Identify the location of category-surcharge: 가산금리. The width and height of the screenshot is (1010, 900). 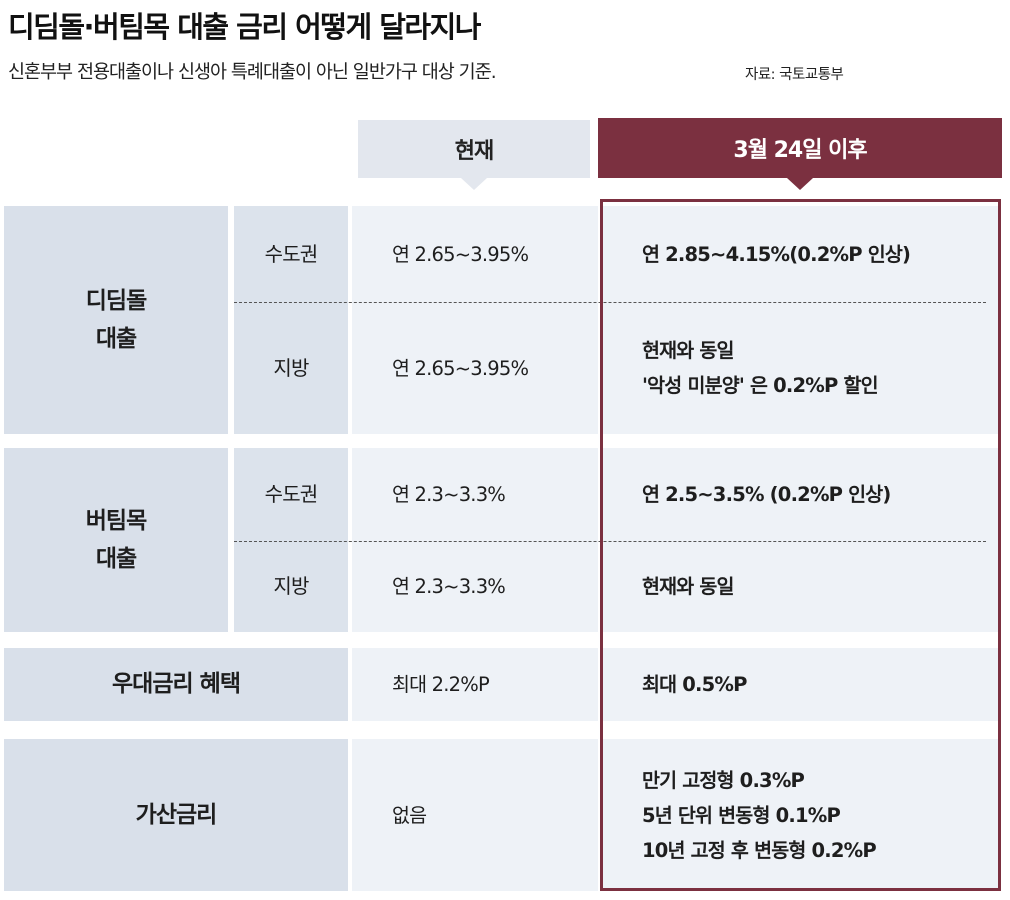
(176, 815).